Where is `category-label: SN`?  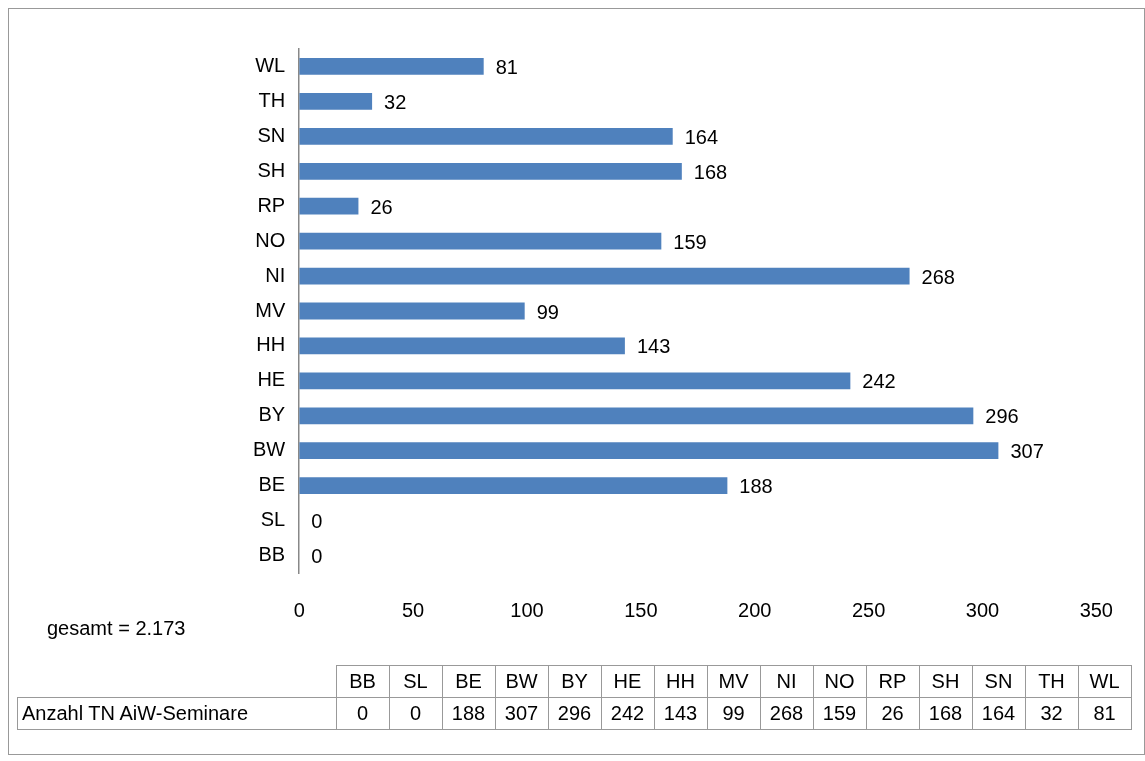
category-label: SN is located at coordinates (998, 681).